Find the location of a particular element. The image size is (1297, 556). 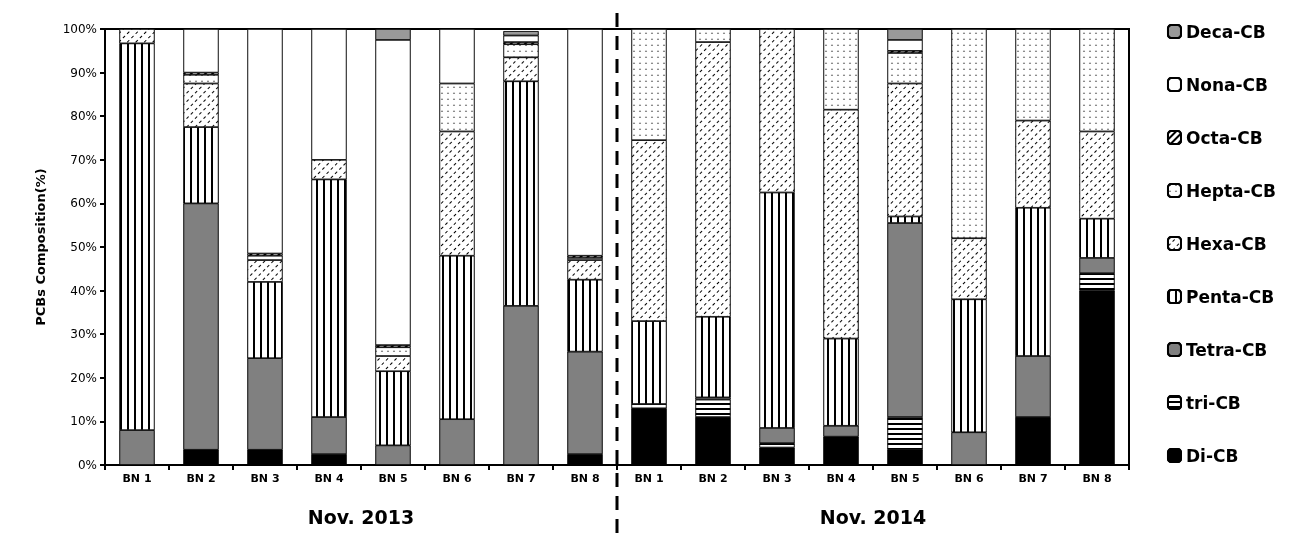

legend-label: Penta-CB is located at coordinates (1230, 296).